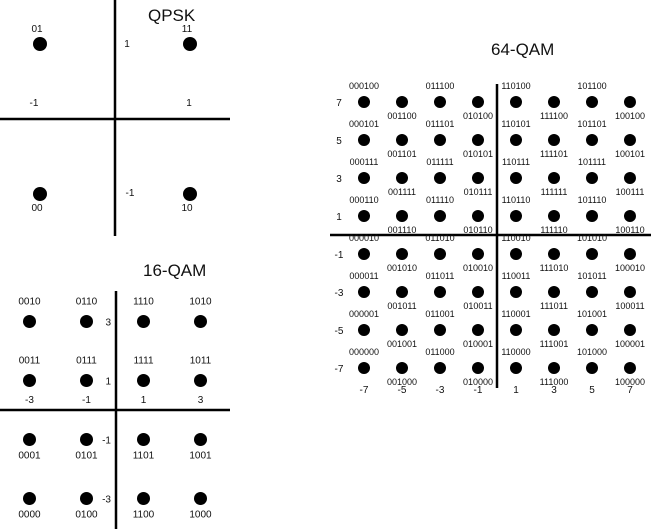 The height and width of the screenshot is (529, 651). What do you see at coordinates (364, 390) in the screenshot?
I see `qam64-i-tick-label: -7` at bounding box center [364, 390].